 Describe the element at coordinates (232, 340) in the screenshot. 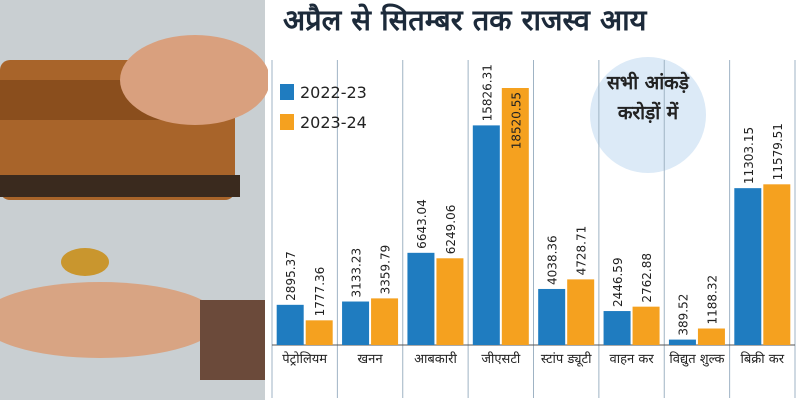

I see `sleeve` at that location.